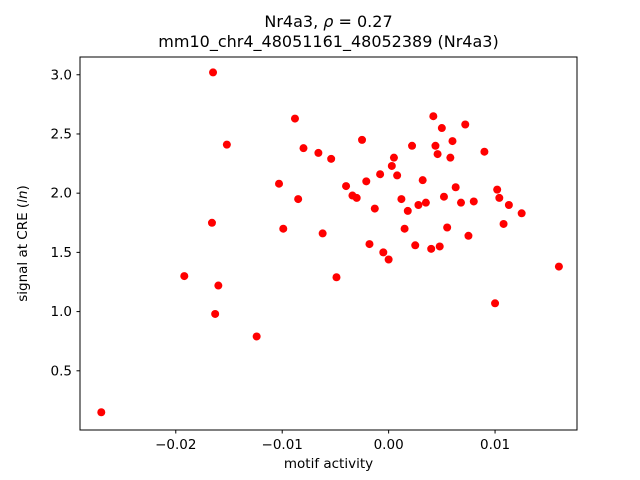 The height and width of the screenshot is (480, 640). Describe the element at coordinates (332, 441) in the screenshot. I see `x-axis-ticks: −0.02 −0.01 0.00 0.01` at that location.